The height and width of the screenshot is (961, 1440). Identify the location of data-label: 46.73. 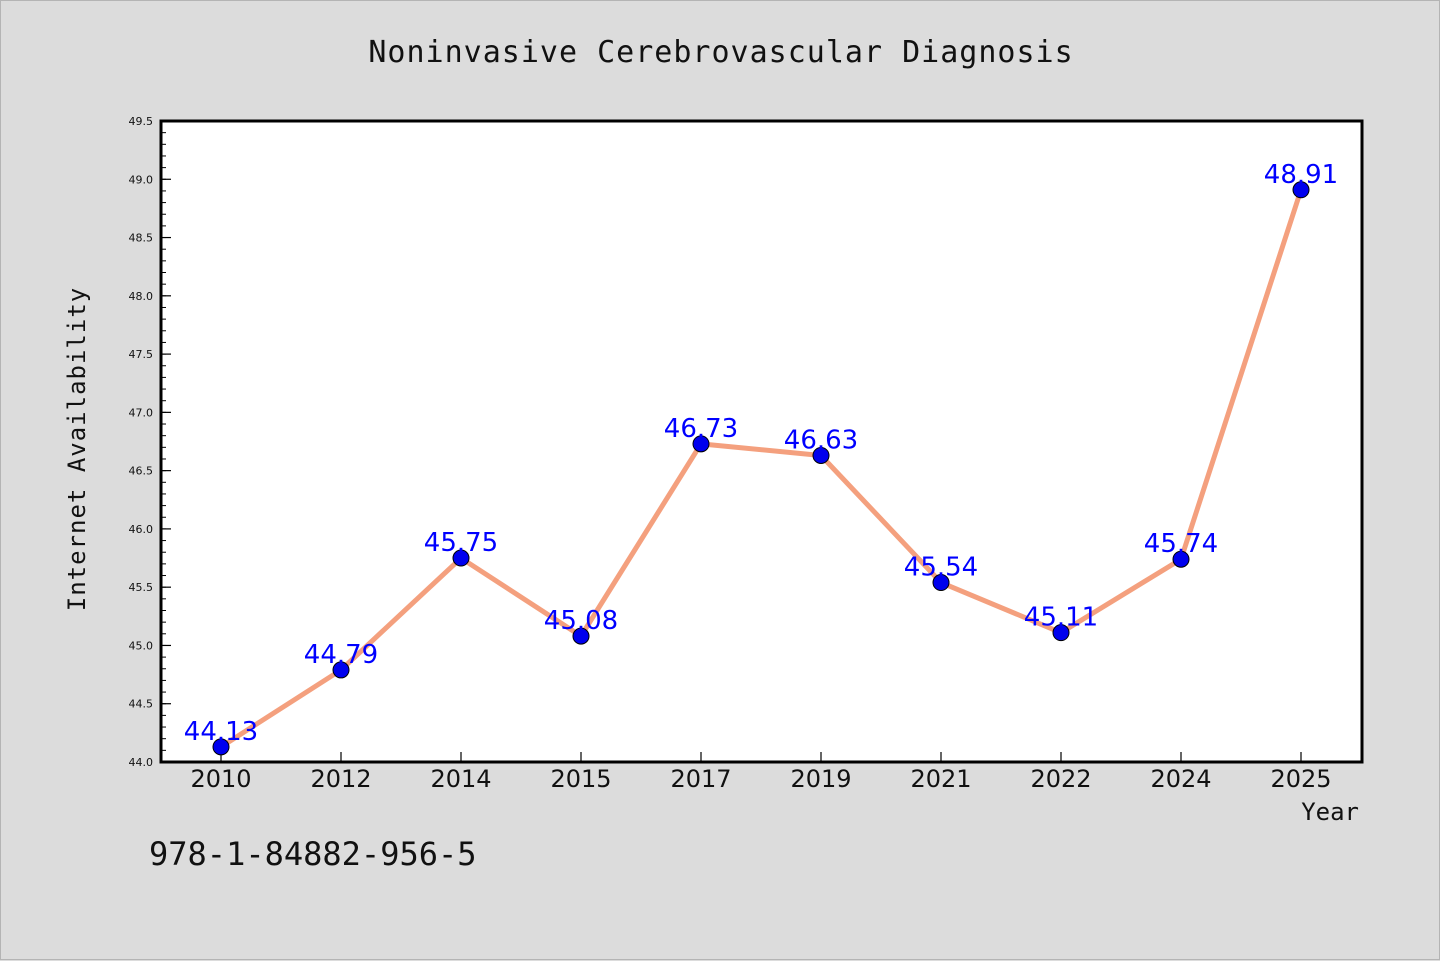
(701, 429).